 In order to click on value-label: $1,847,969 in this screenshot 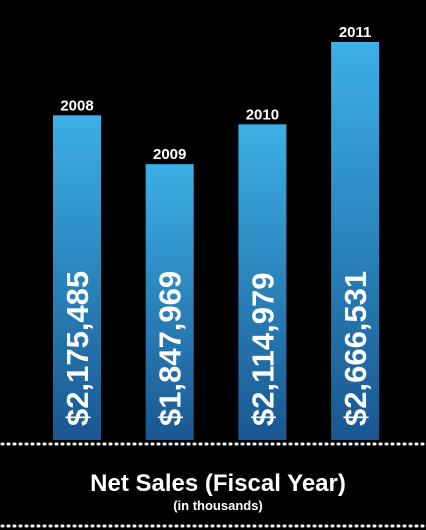, I will do `click(170, 348)`.